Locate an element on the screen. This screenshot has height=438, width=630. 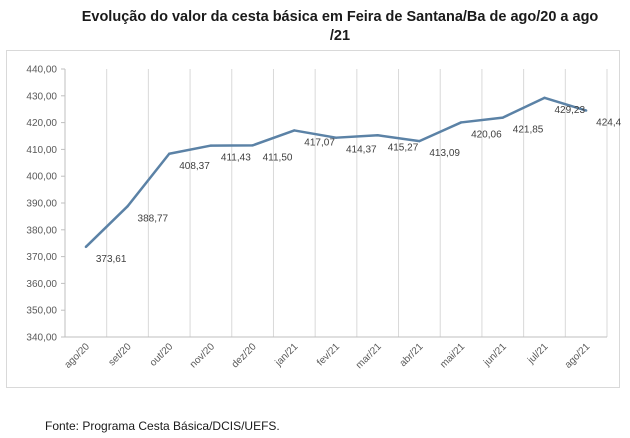
x-tick-label: mai/21 is located at coordinates (452, 355).